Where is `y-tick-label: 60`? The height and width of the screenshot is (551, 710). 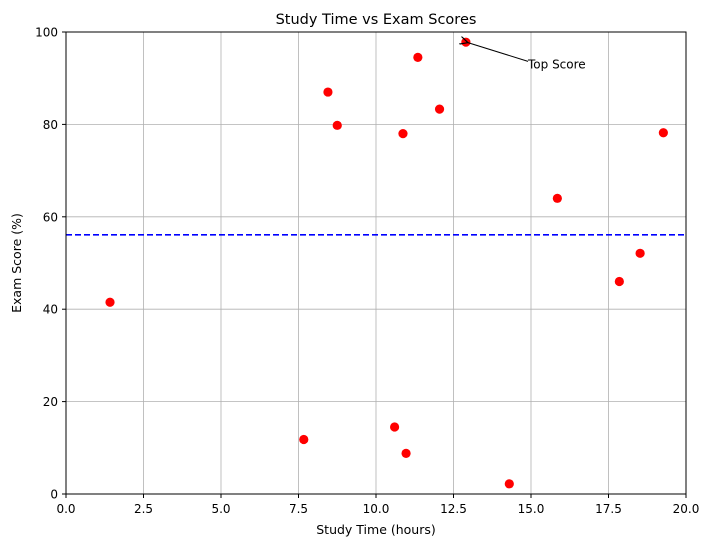
y-tick-label: 60 is located at coordinates (50, 217).